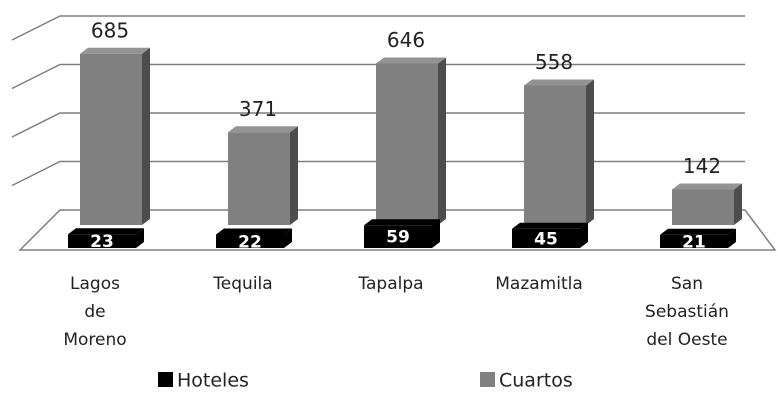 The width and height of the screenshot is (778, 415). Describe the element at coordinates (110, 30) in the screenshot. I see `value-label: 685` at that location.